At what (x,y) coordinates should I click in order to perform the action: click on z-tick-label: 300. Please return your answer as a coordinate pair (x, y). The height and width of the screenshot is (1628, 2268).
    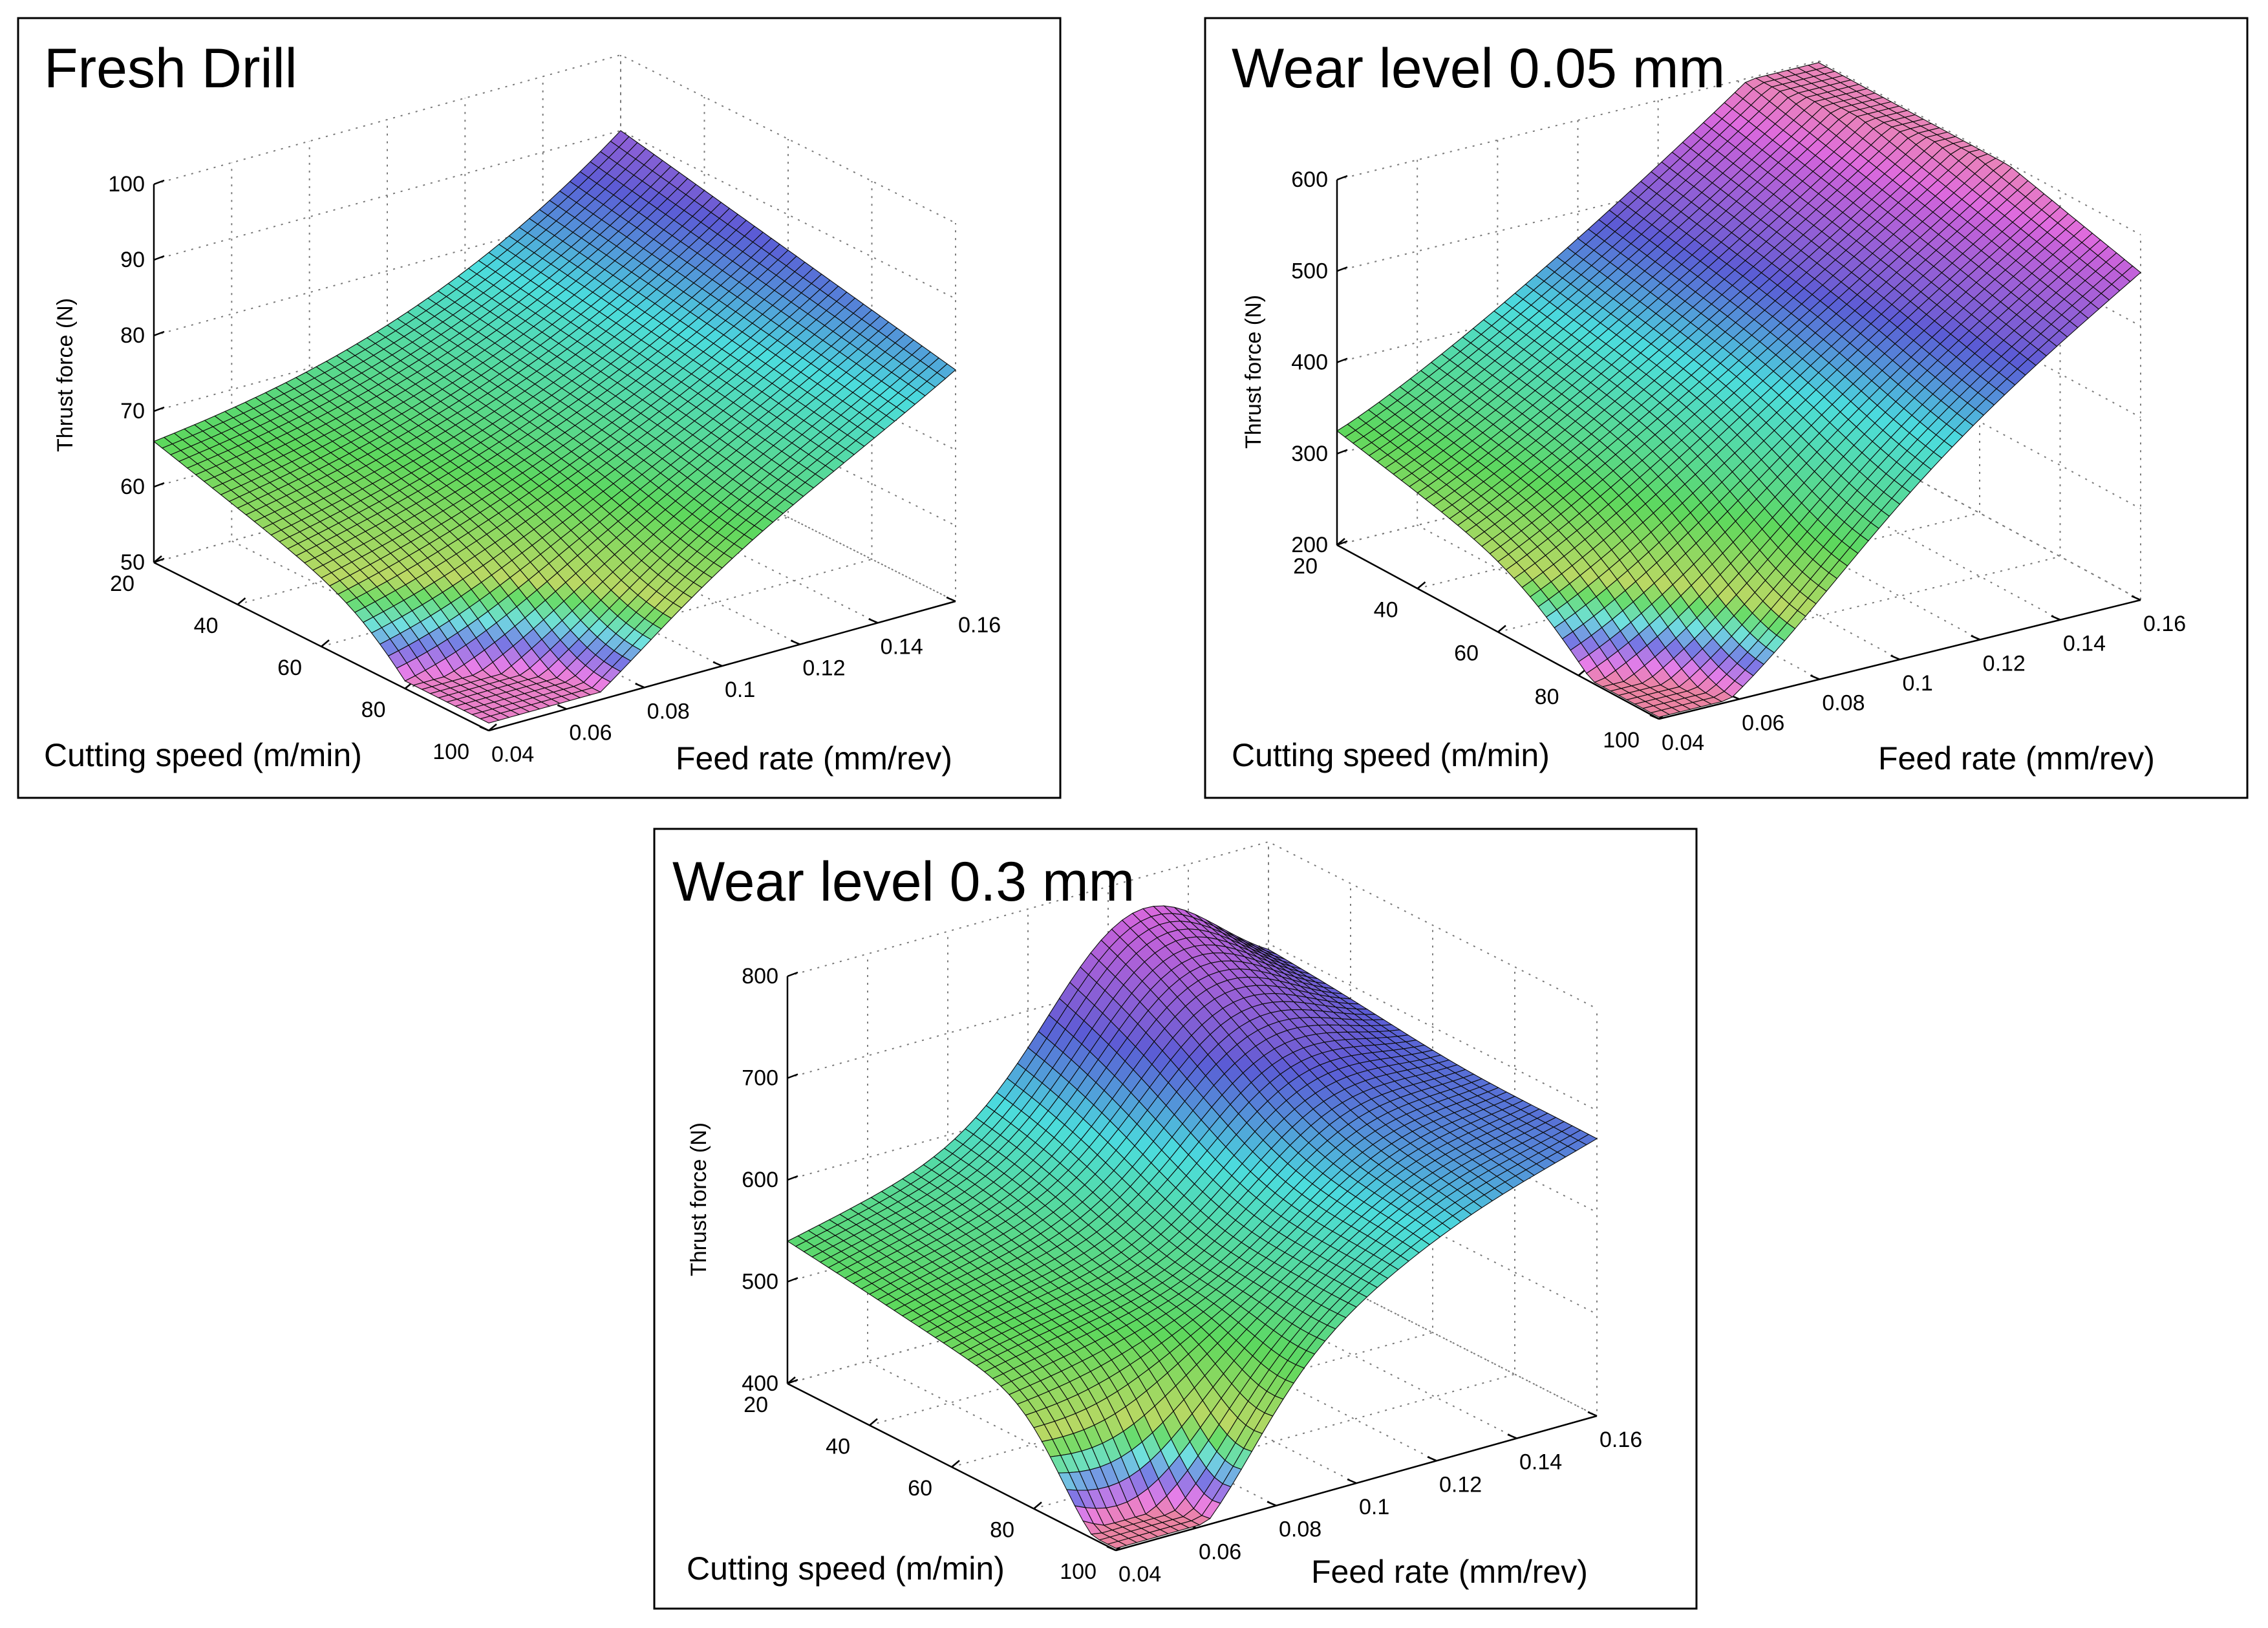
    Looking at the image, I should click on (1309, 454).